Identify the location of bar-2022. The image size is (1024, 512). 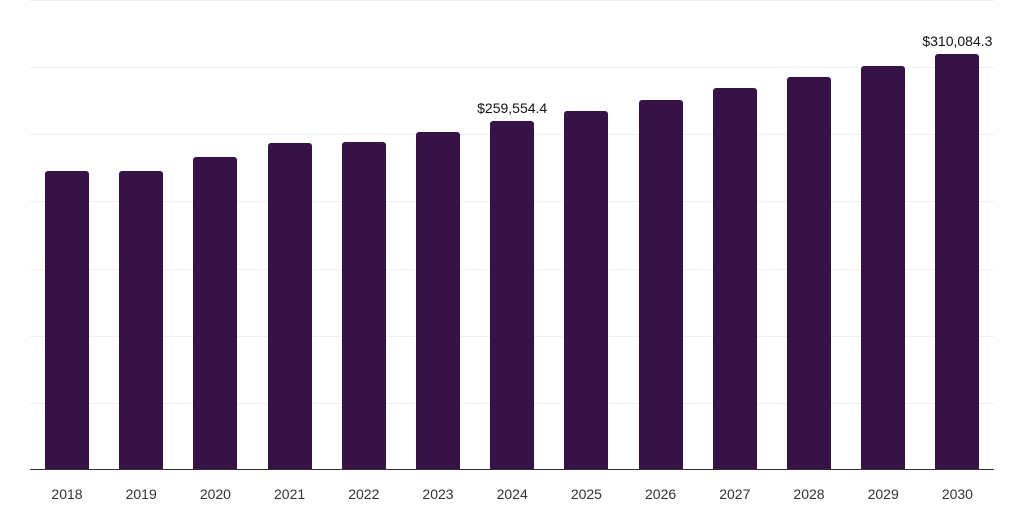
(363, 305).